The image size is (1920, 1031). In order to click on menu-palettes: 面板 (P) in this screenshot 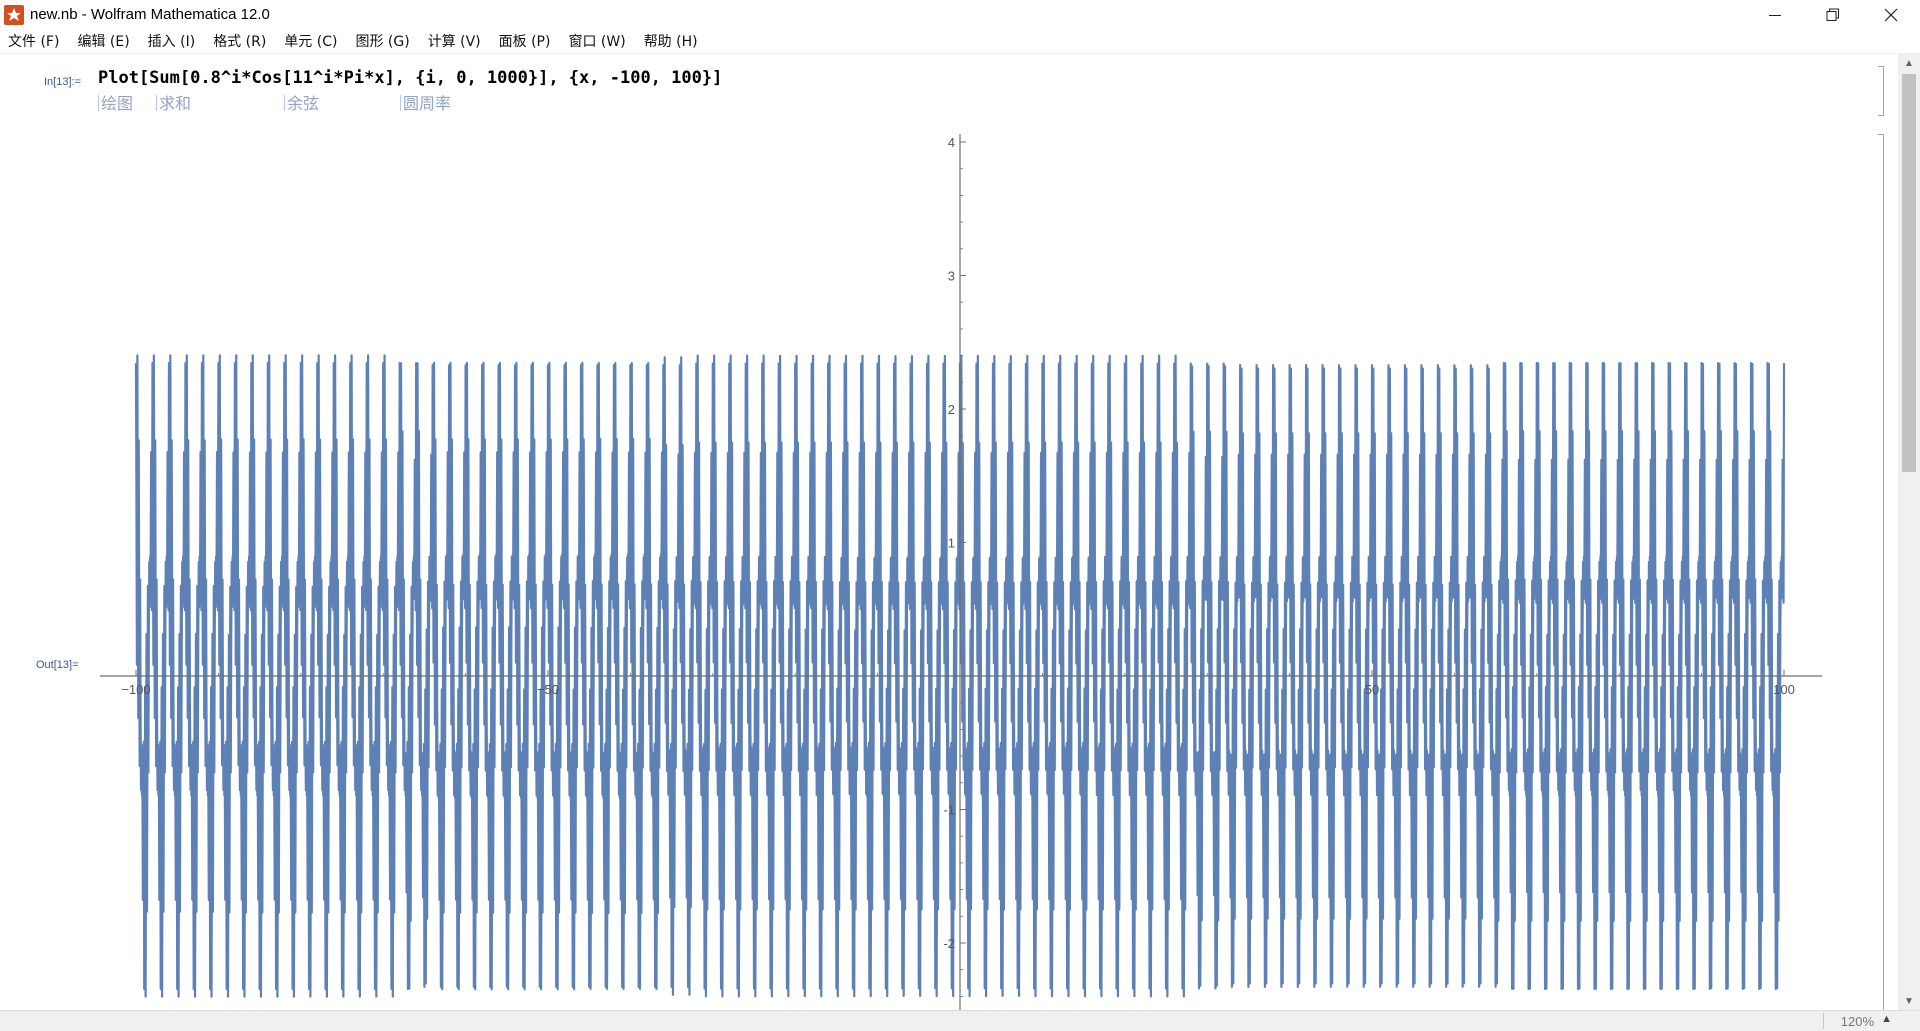, I will do `click(524, 42)`.